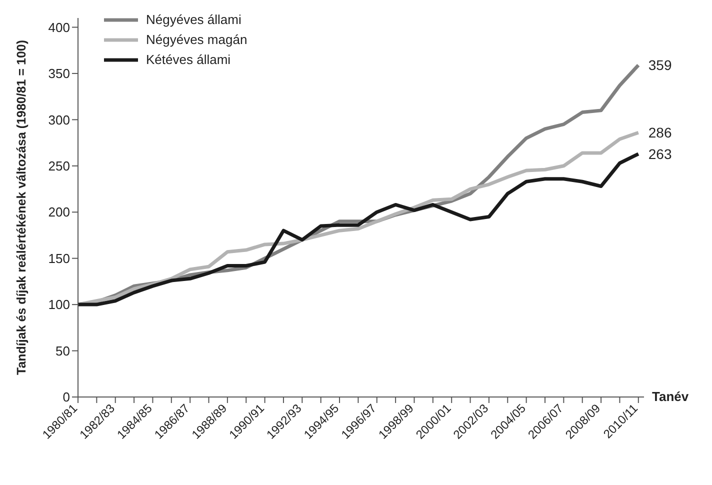 This screenshot has height=485, width=712. Describe the element at coordinates (59, 258) in the screenshot. I see `y-tick-label: 150` at that location.